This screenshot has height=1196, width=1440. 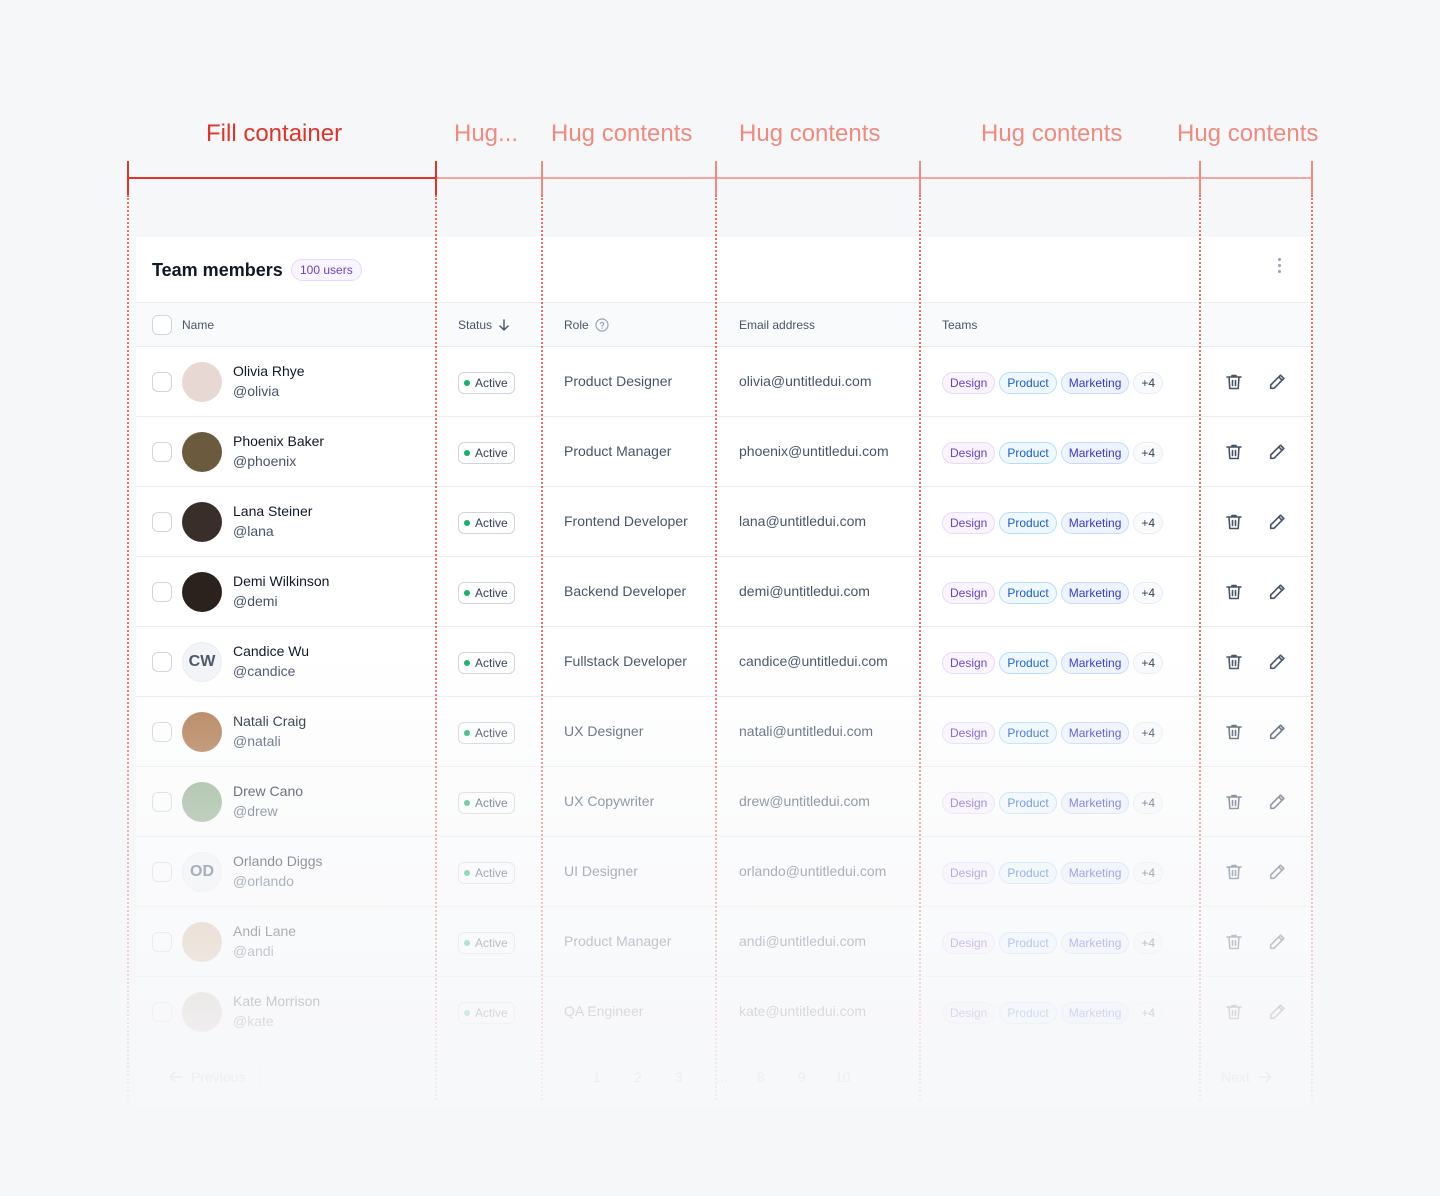 What do you see at coordinates (723, 325) in the screenshot?
I see `table-header: Name Status Role Email address Teams` at bounding box center [723, 325].